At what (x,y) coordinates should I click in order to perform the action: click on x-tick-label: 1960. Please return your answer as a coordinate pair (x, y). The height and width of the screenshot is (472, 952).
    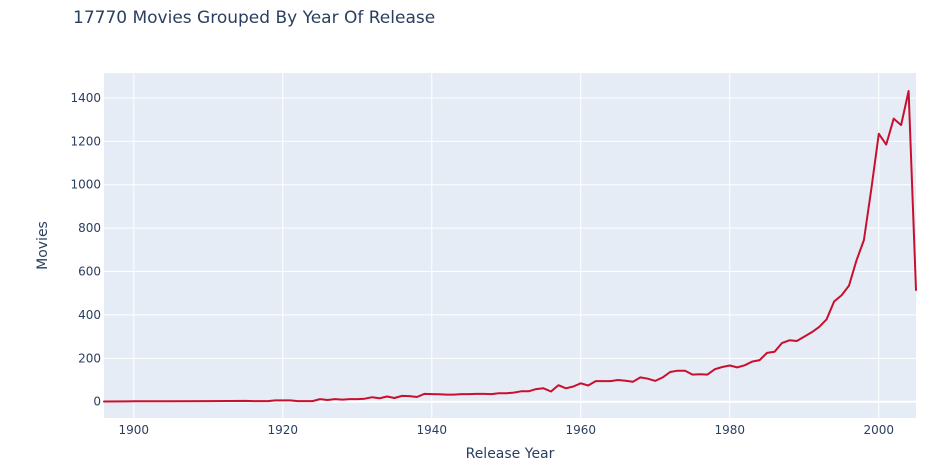
    Looking at the image, I should click on (580, 430).